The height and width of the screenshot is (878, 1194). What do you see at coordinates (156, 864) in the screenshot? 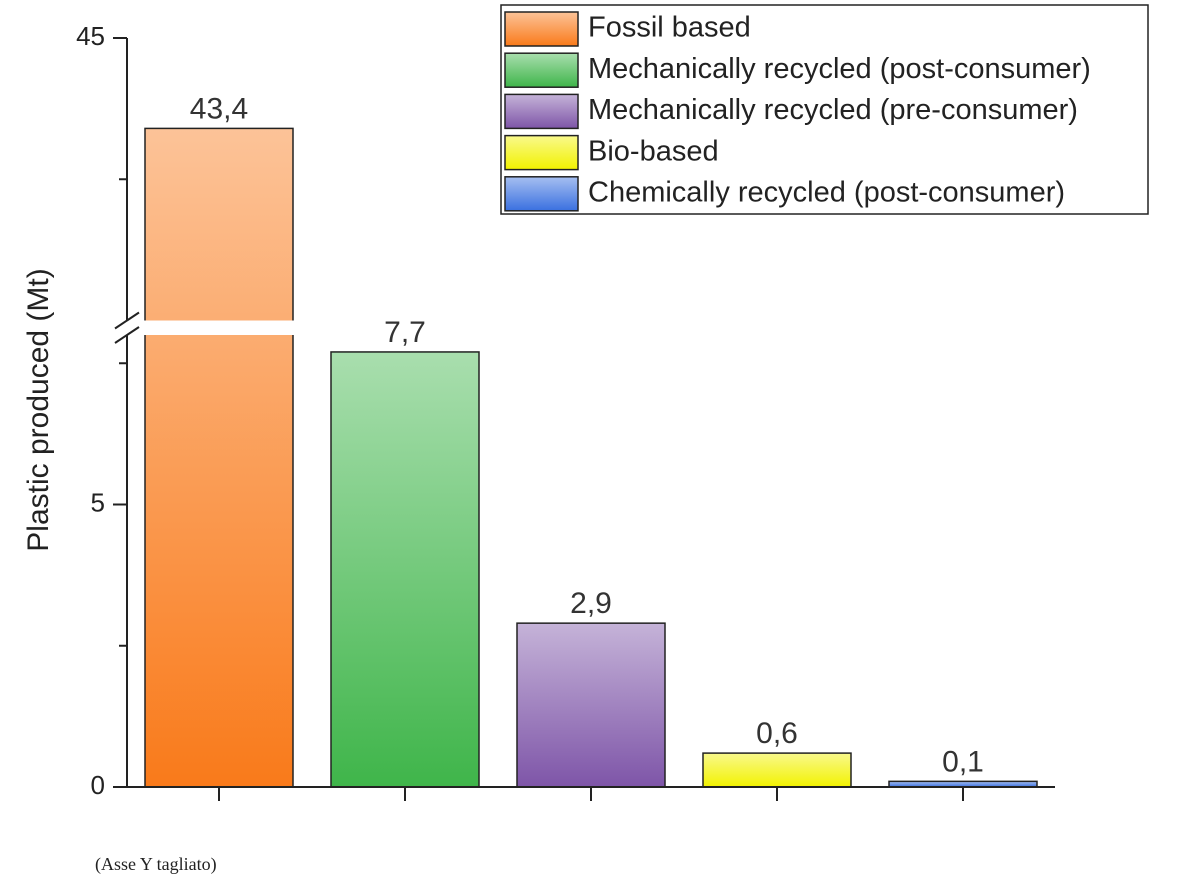
I see `footnote: (Asse Y tagliato)` at bounding box center [156, 864].